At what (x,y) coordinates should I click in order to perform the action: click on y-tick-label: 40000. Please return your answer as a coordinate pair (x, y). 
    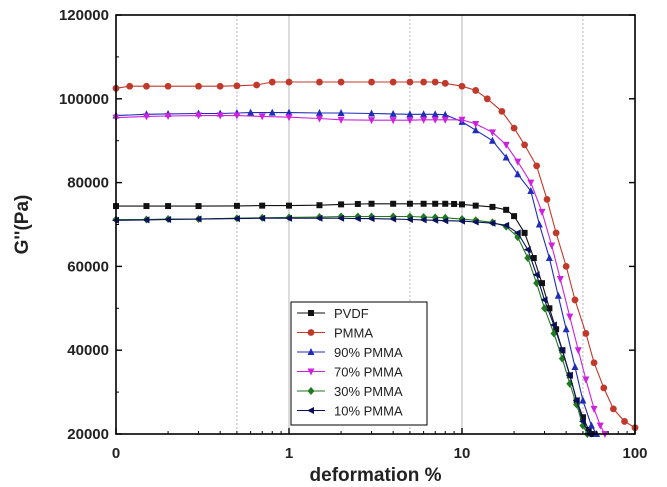
    Looking at the image, I should click on (88, 350).